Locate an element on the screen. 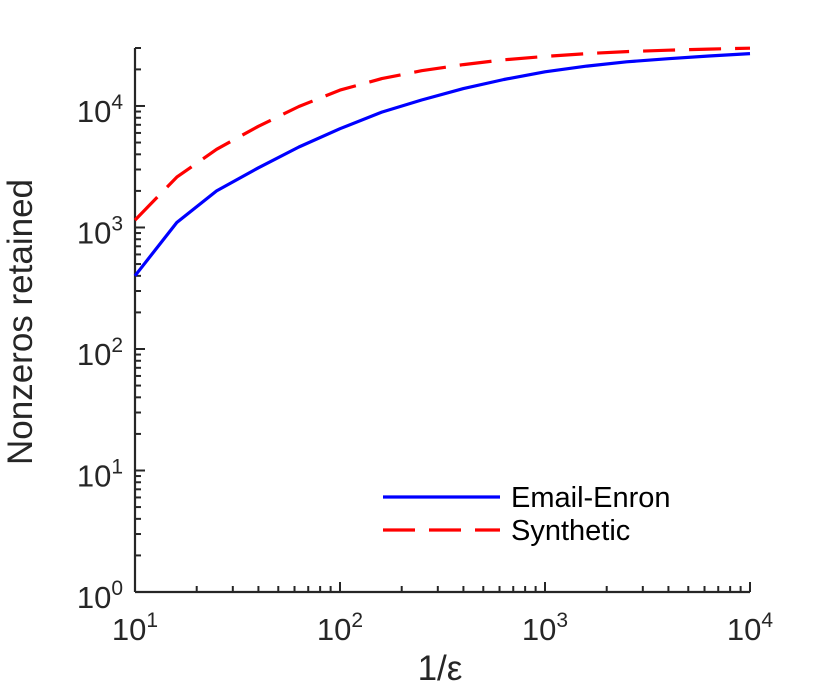  legend-label-synthetic: Synthetic is located at coordinates (570, 531).